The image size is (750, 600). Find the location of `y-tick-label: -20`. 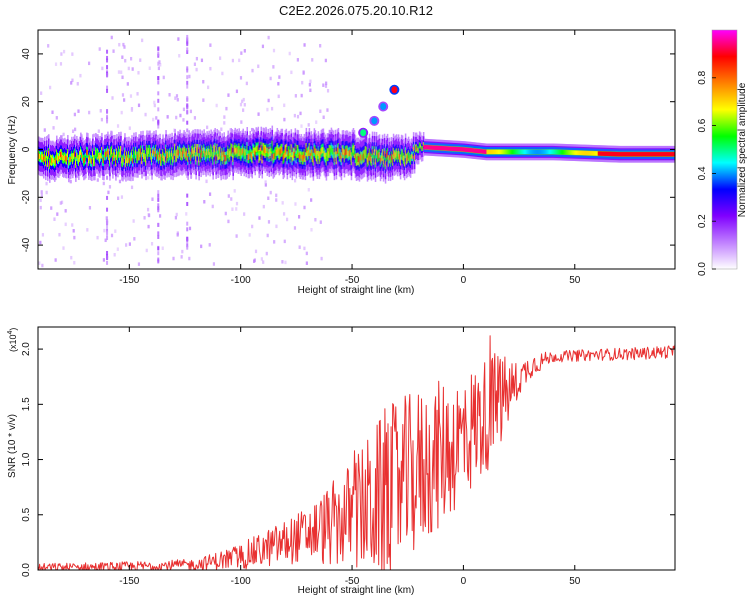

y-tick-label: -20 is located at coordinates (26, 197).